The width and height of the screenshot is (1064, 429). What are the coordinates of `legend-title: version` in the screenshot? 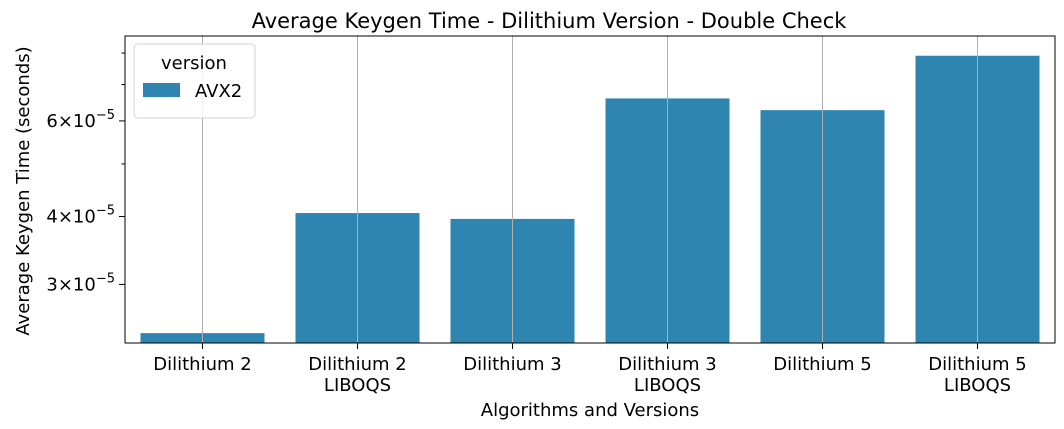 It's located at (194, 63).